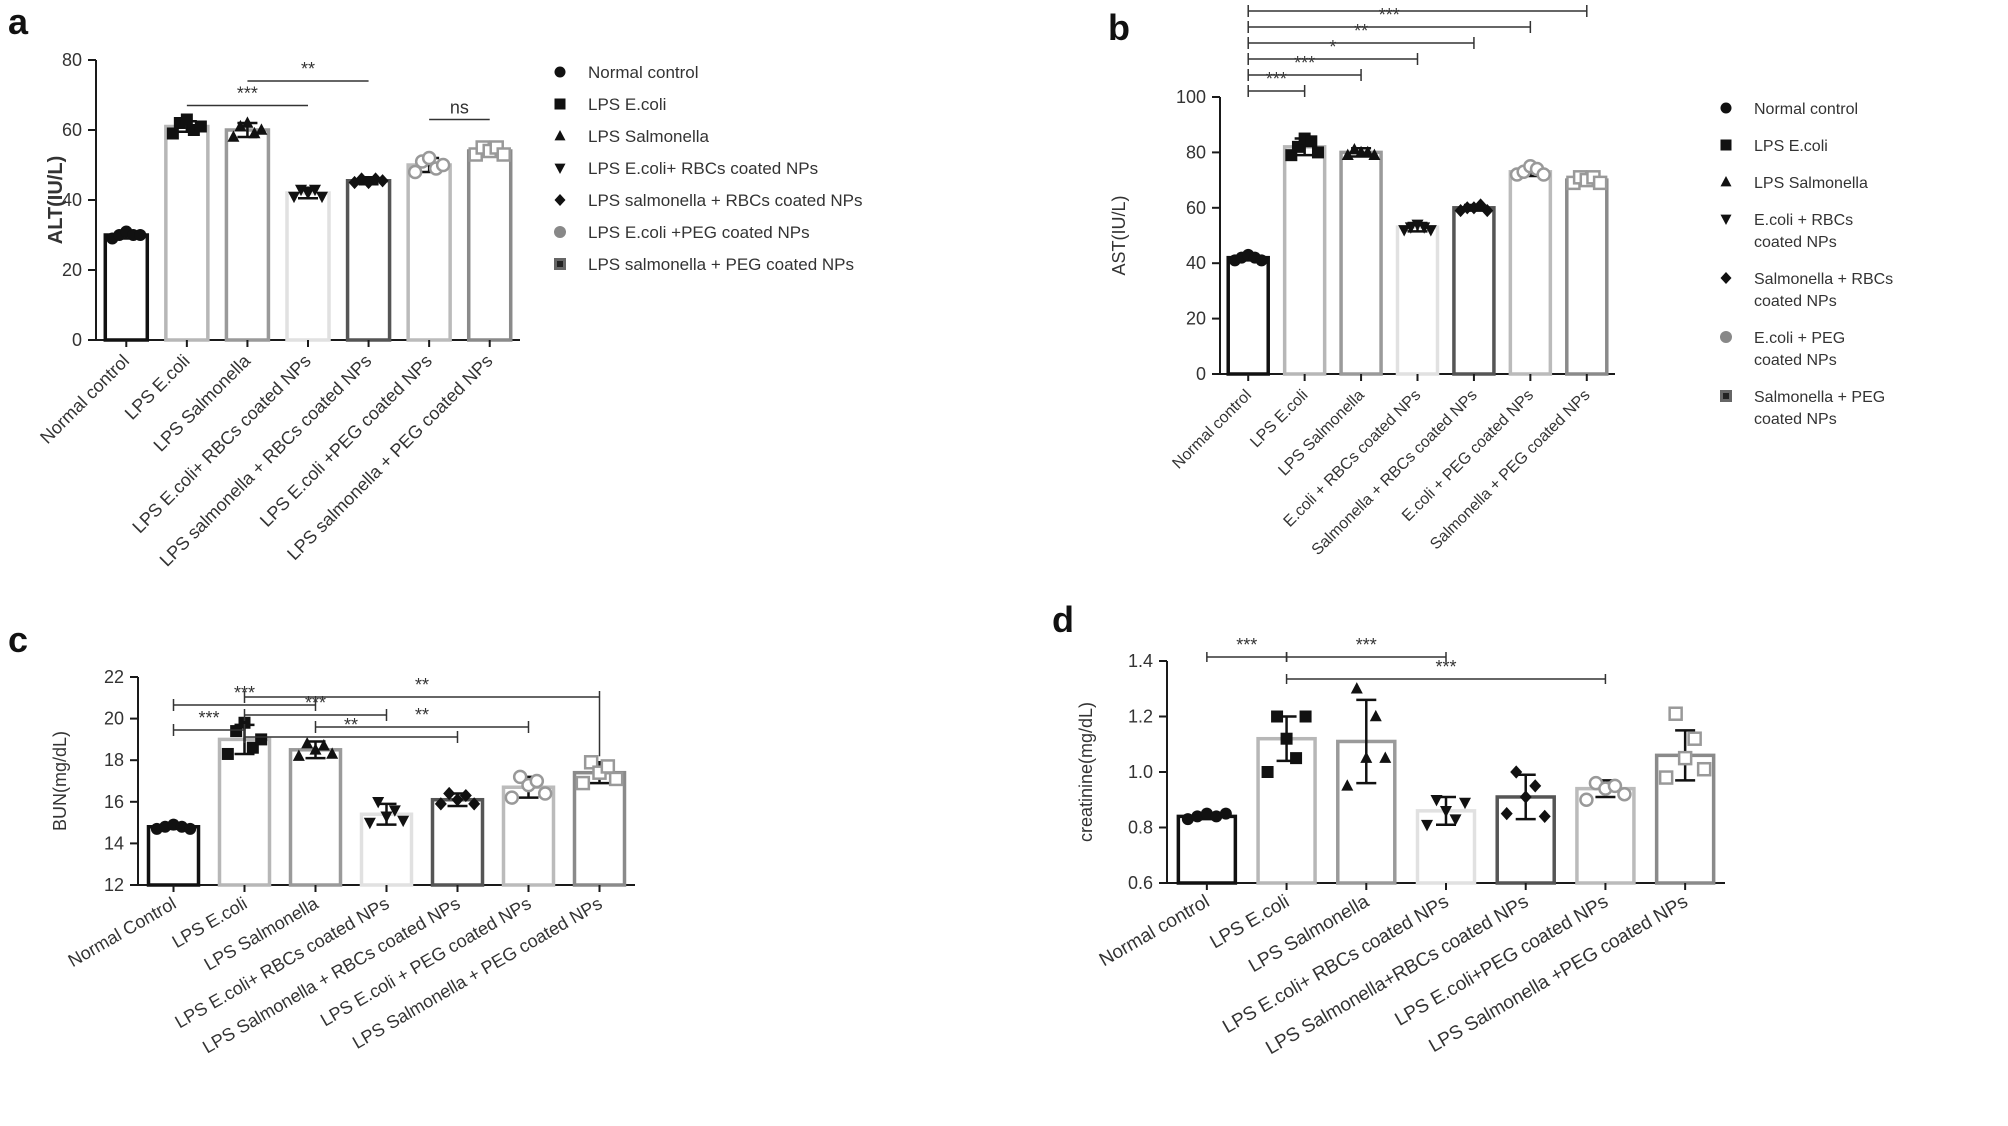 The width and height of the screenshot is (2008, 1126). What do you see at coordinates (459, 108) in the screenshot?
I see `significance-label: ns` at bounding box center [459, 108].